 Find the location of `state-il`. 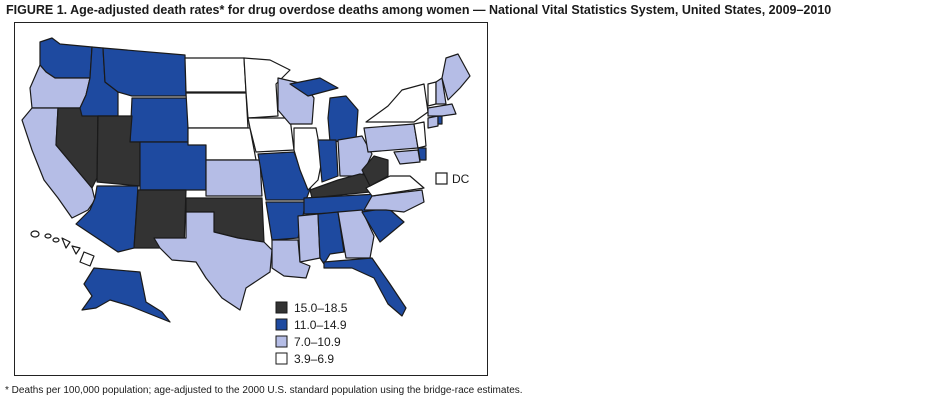

state-il is located at coordinates (308, 159).